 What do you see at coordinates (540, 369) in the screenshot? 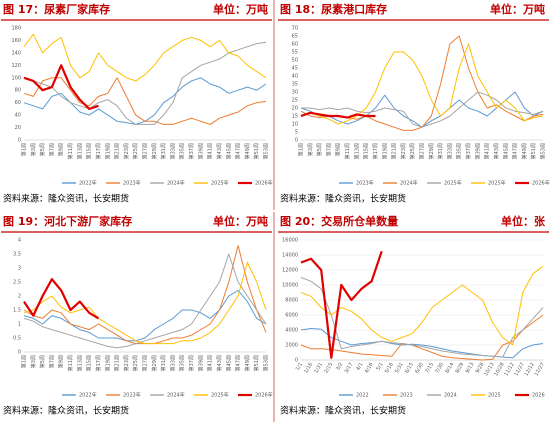
I see `x-tick-label: 12/27` at bounding box center [540, 369].